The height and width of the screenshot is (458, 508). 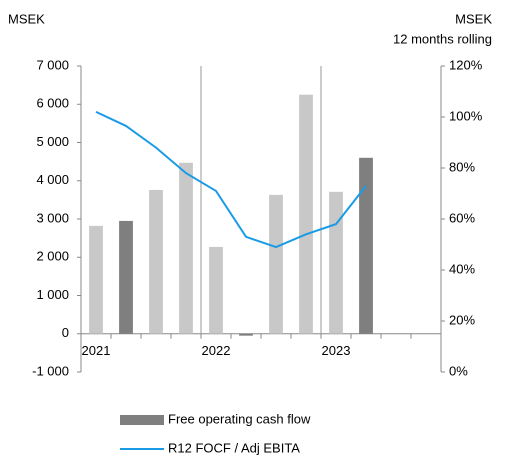 What do you see at coordinates (50, 370) in the screenshot?
I see `y-tick-label: -1 000` at bounding box center [50, 370].